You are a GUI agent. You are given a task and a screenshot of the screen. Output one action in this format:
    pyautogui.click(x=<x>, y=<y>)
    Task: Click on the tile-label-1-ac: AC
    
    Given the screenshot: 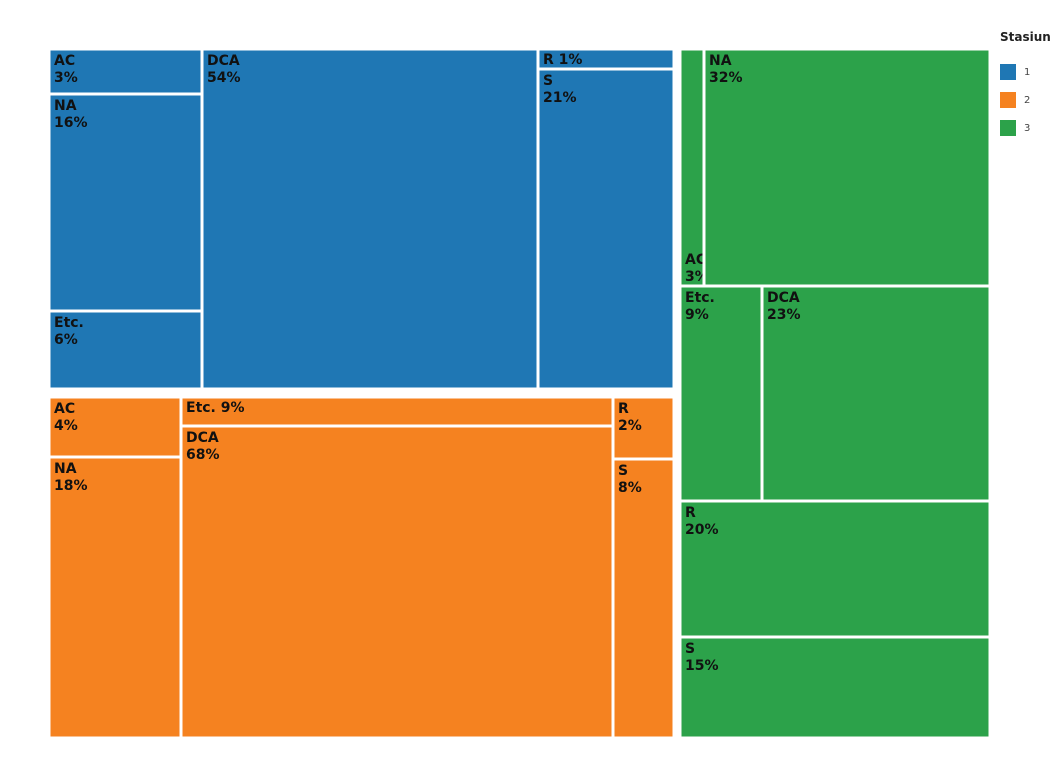 What is the action you would take?
    pyautogui.click(x=64, y=61)
    